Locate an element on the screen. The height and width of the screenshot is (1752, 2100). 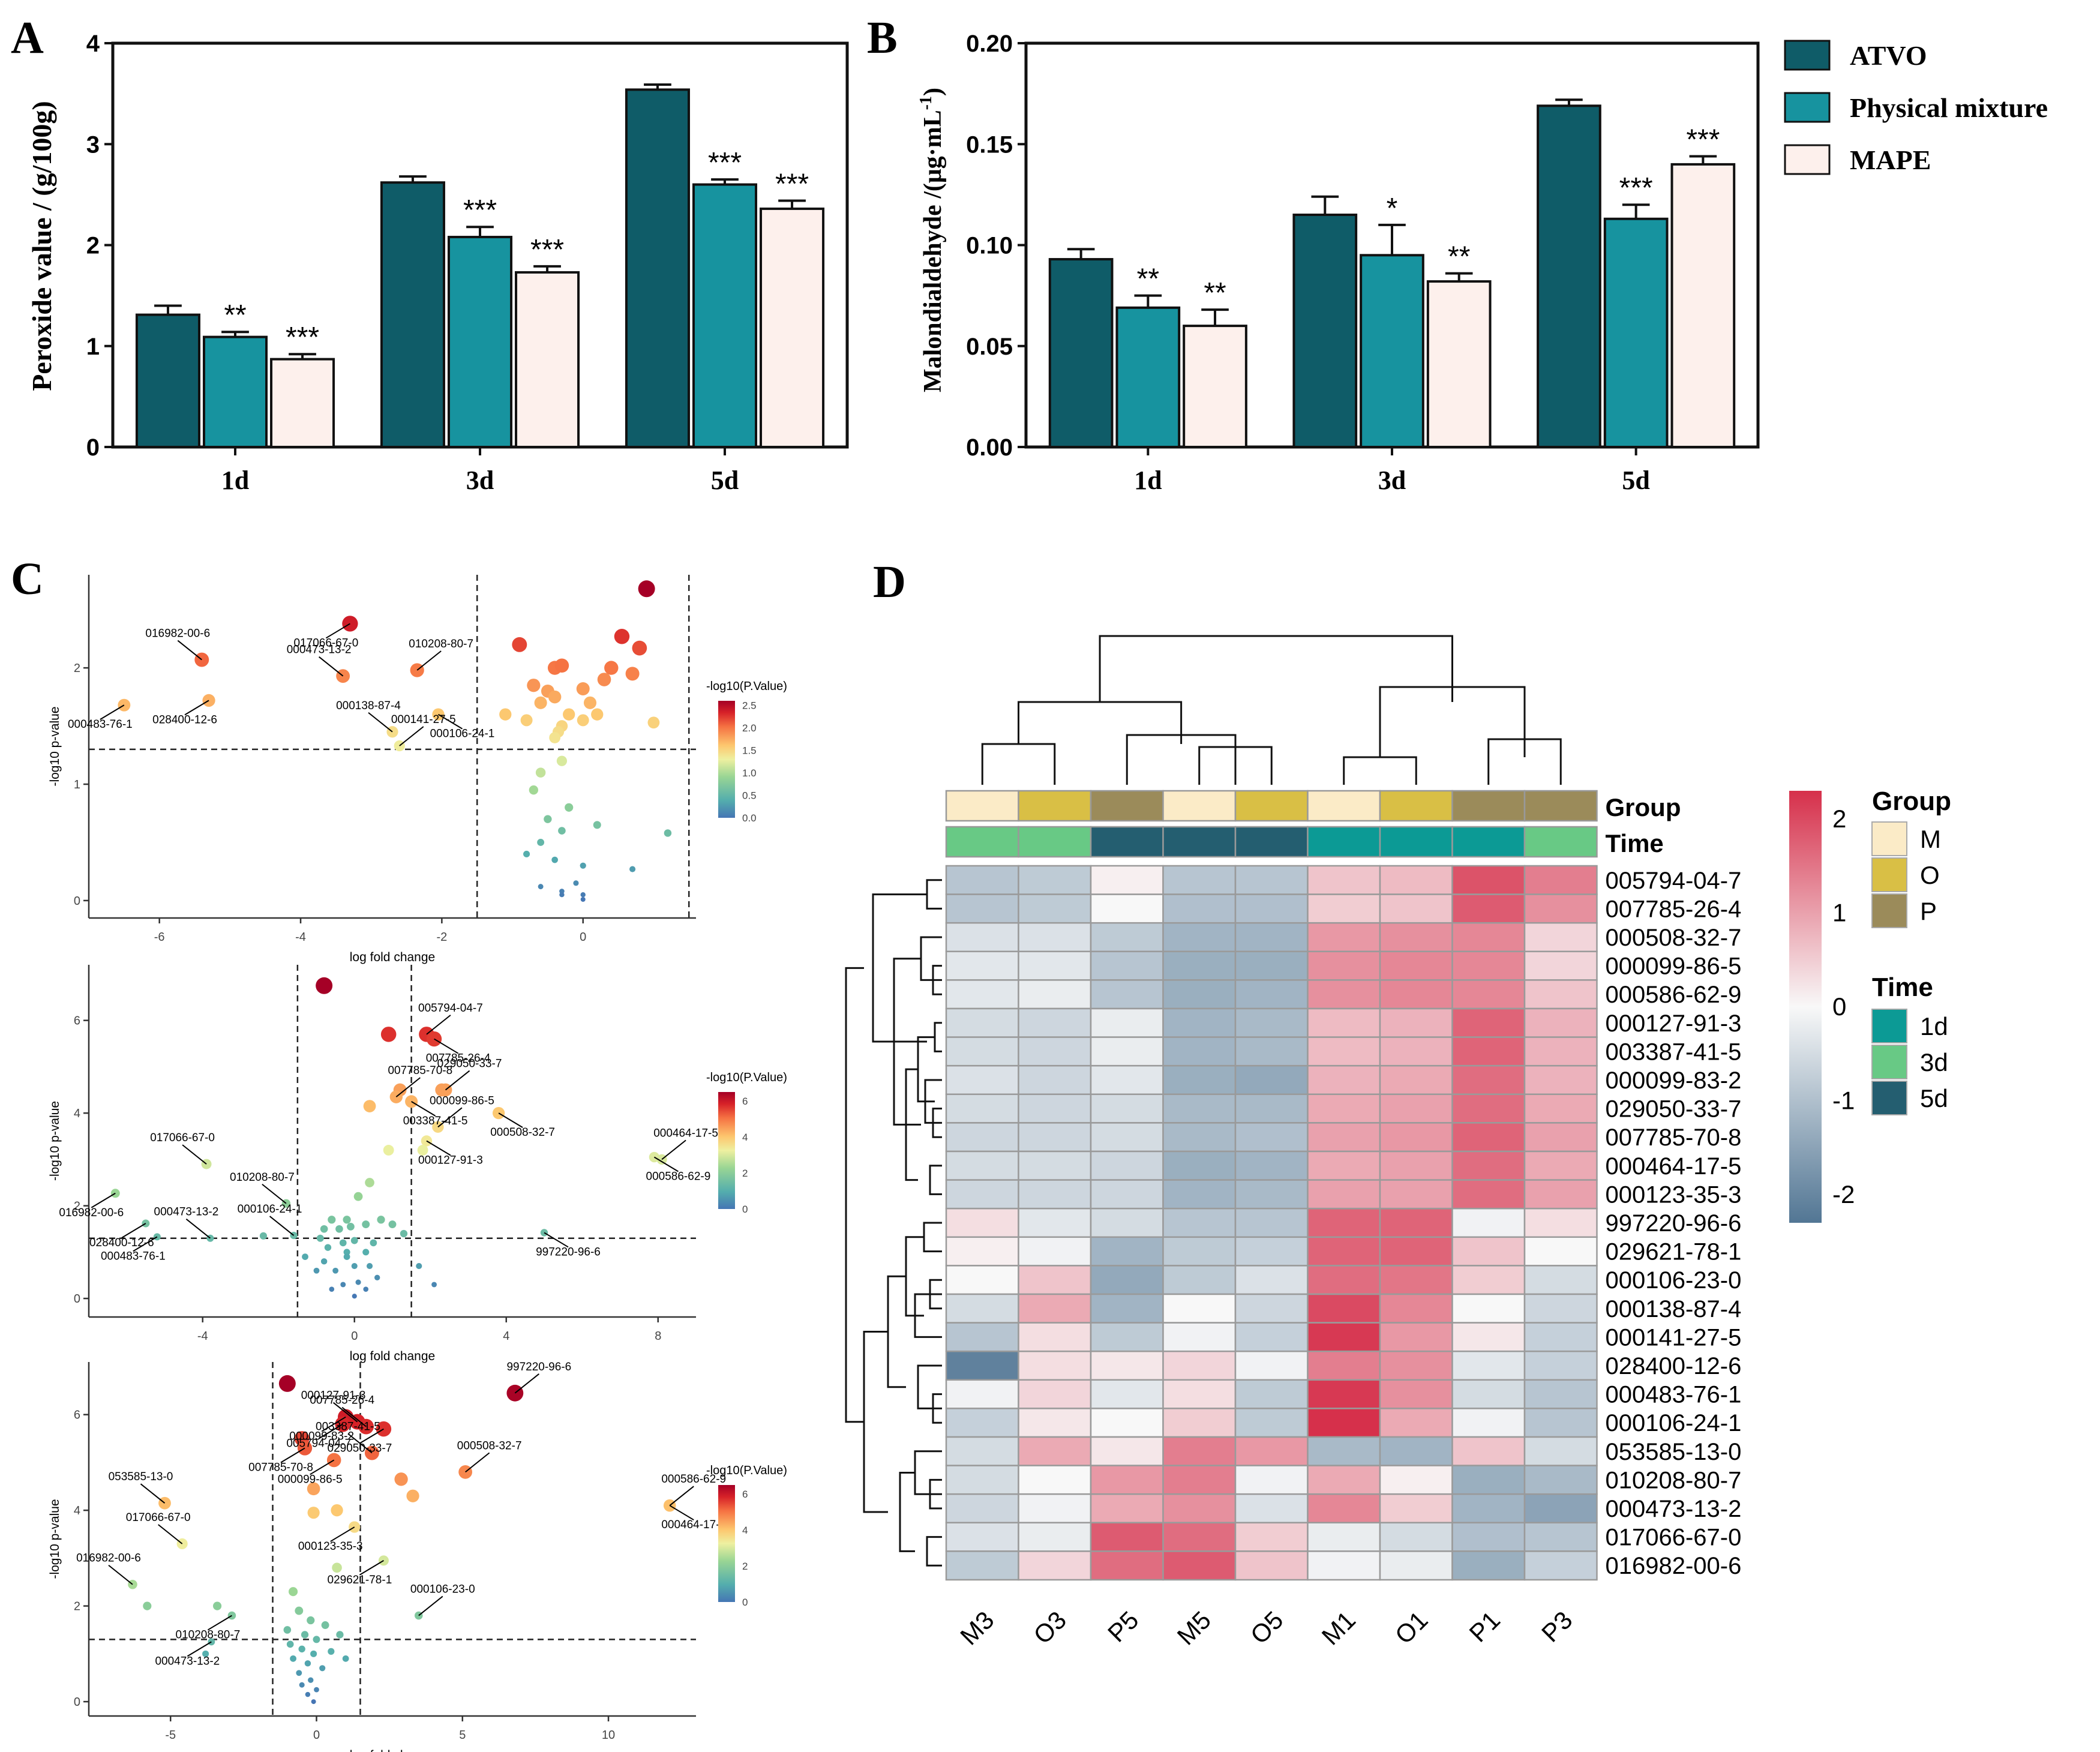
x-tick-label: 4 is located at coordinates (506, 1336).